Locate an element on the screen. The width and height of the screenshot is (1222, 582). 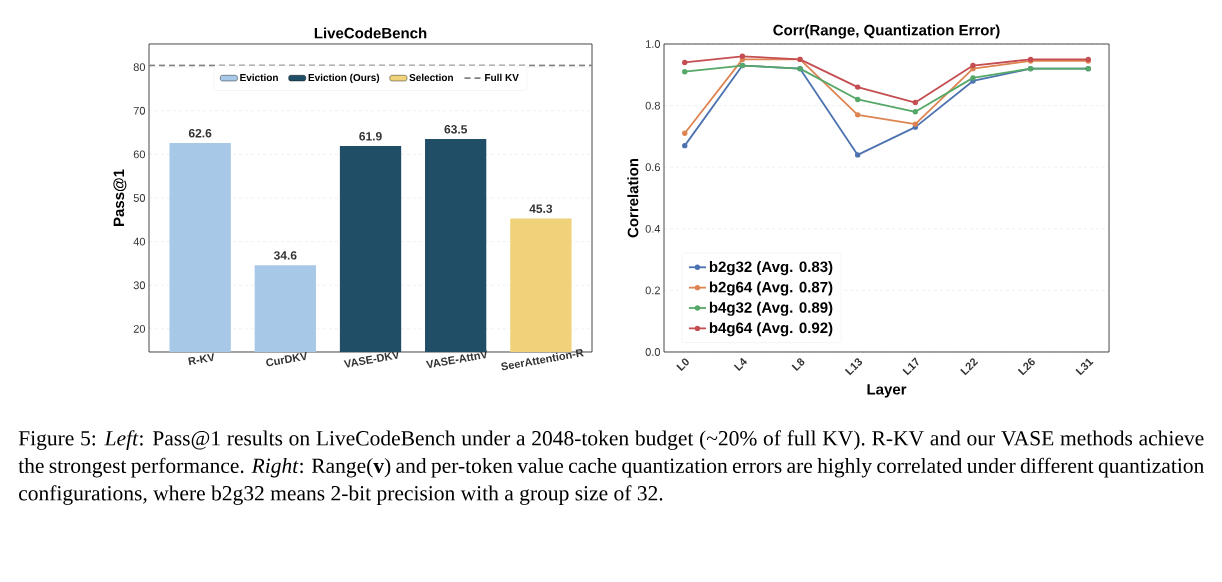
y-tick-label: 20 is located at coordinates (139, 328).